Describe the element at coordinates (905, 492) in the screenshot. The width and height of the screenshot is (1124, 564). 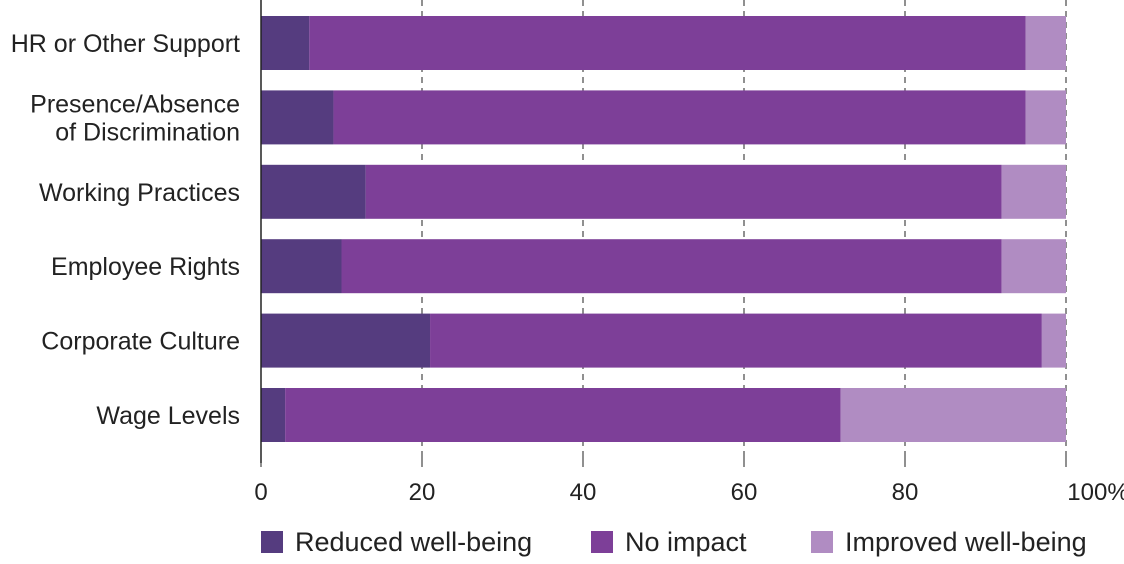
I see `x-tick-label: 80` at that location.